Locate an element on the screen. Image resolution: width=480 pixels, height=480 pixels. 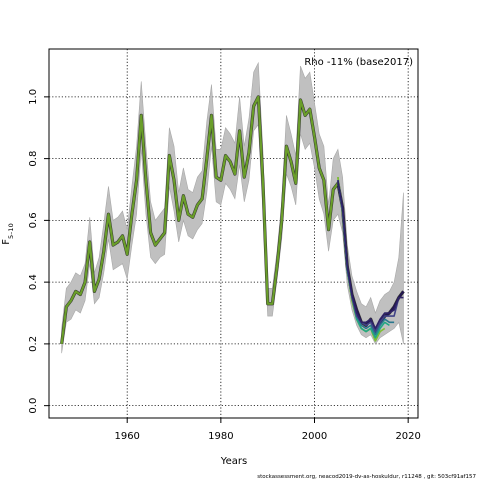
y-tick-label-5: 1.0 is located at coordinates (33, 97).